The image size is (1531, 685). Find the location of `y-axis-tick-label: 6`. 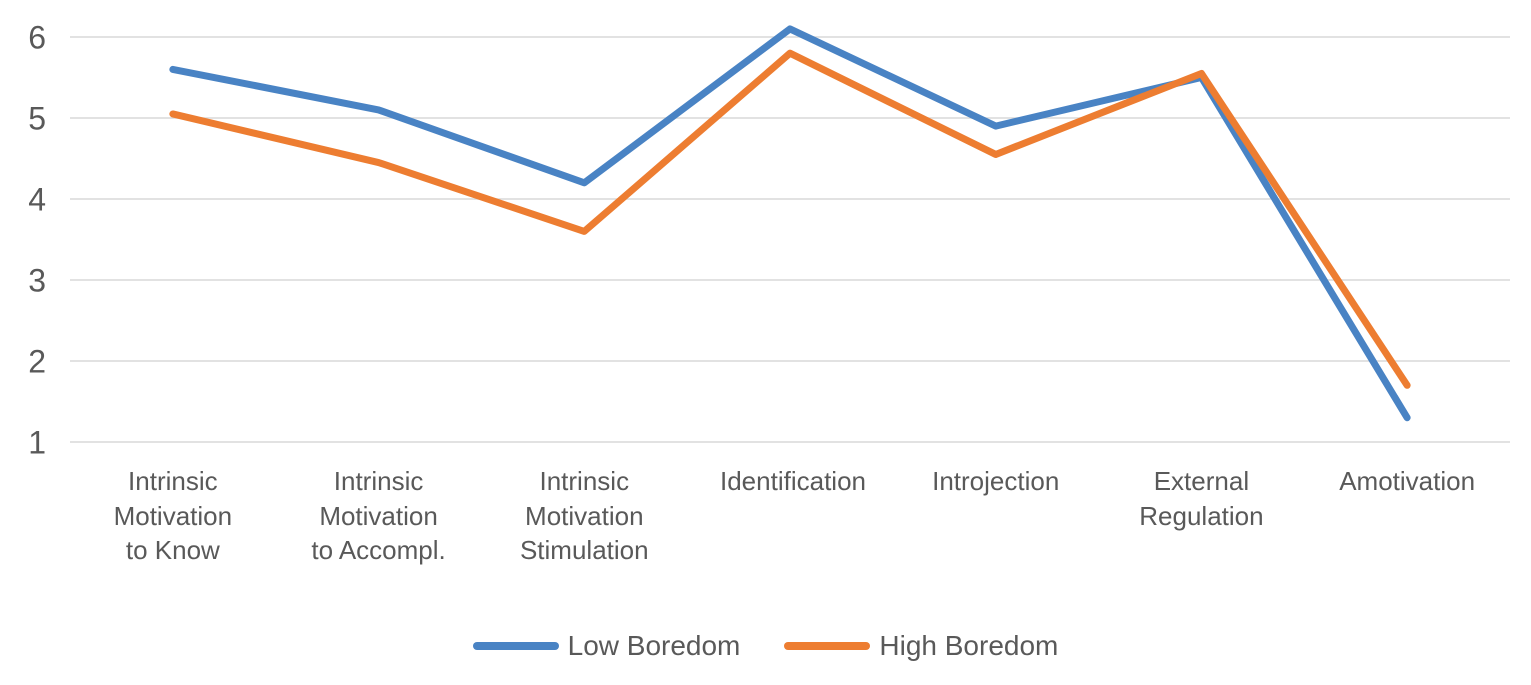

y-axis-tick-label: 6 is located at coordinates (37, 38).